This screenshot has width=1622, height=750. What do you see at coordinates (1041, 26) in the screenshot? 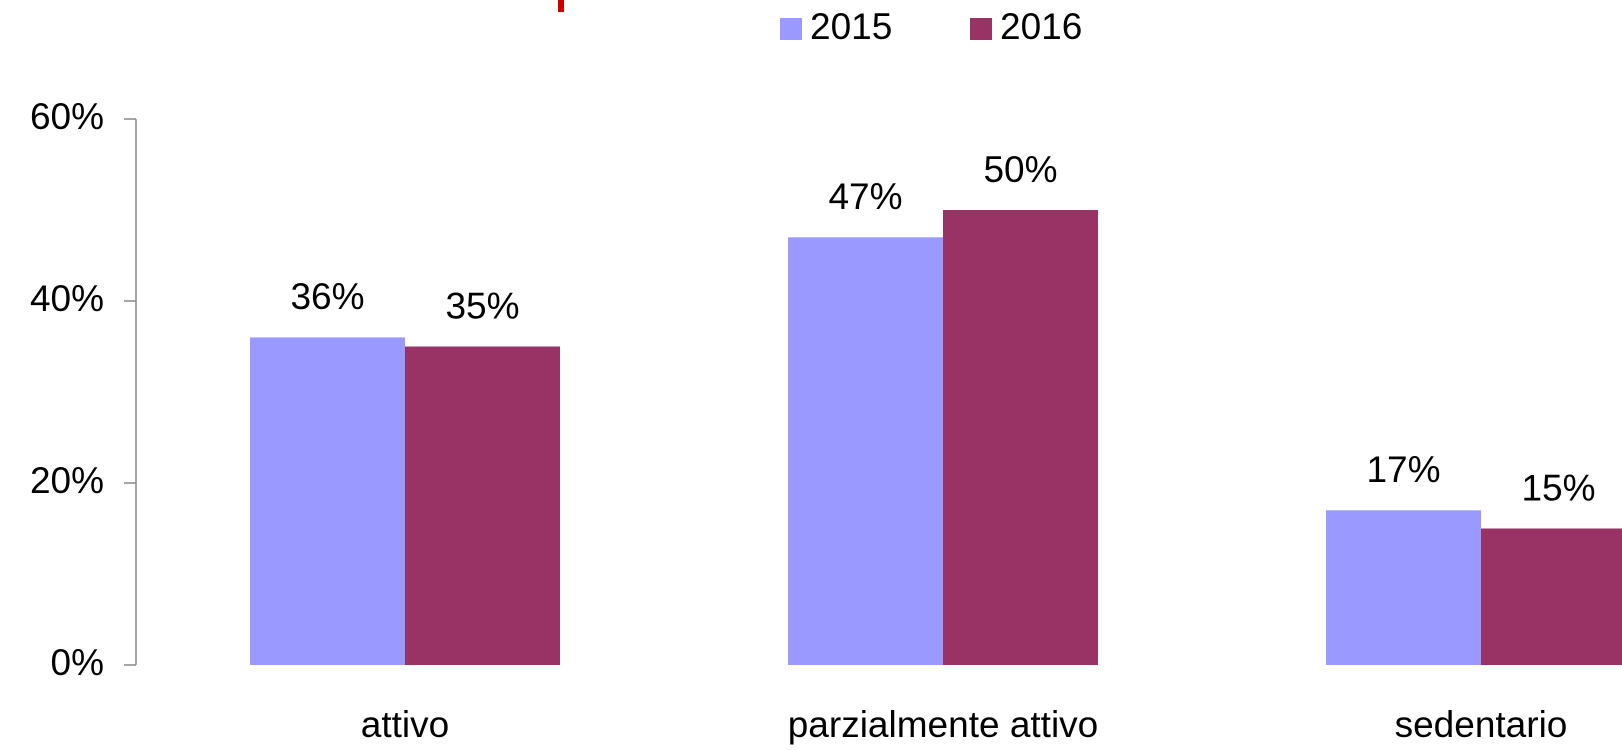
I see `legend-label: 2016` at bounding box center [1041, 26].